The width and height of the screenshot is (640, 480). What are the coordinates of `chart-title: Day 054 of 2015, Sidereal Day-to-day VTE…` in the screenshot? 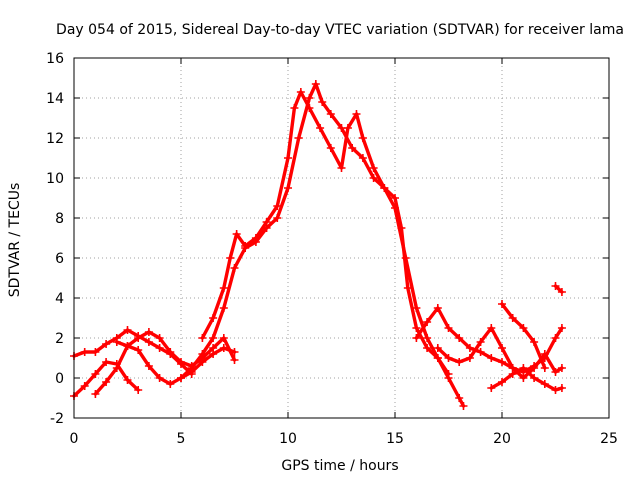 It's located at (340, 30).